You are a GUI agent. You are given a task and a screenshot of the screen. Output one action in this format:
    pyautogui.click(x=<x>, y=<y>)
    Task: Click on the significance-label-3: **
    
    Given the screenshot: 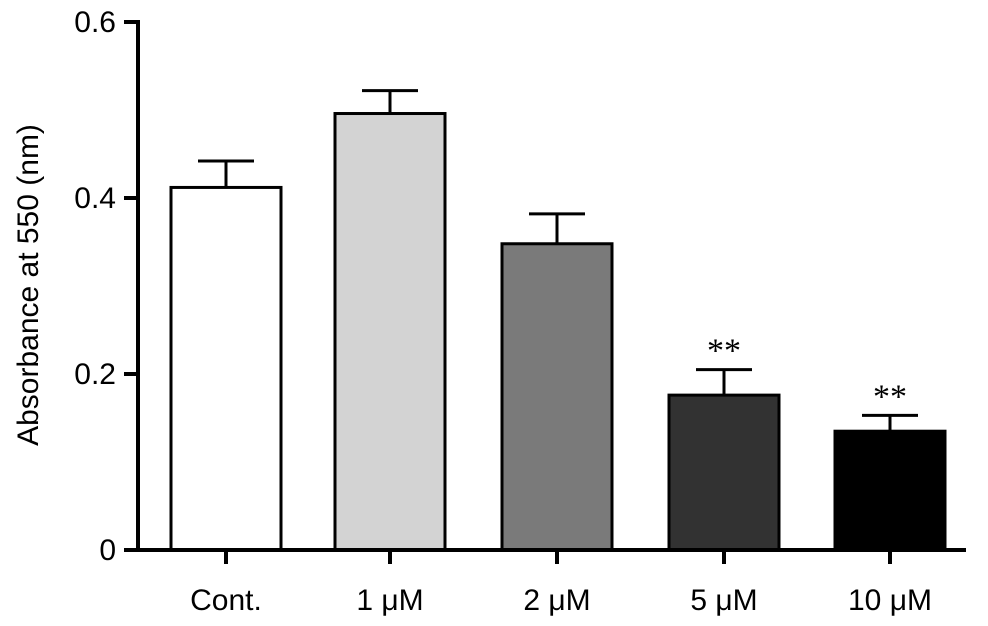 What is the action you would take?
    pyautogui.click(x=724, y=351)
    